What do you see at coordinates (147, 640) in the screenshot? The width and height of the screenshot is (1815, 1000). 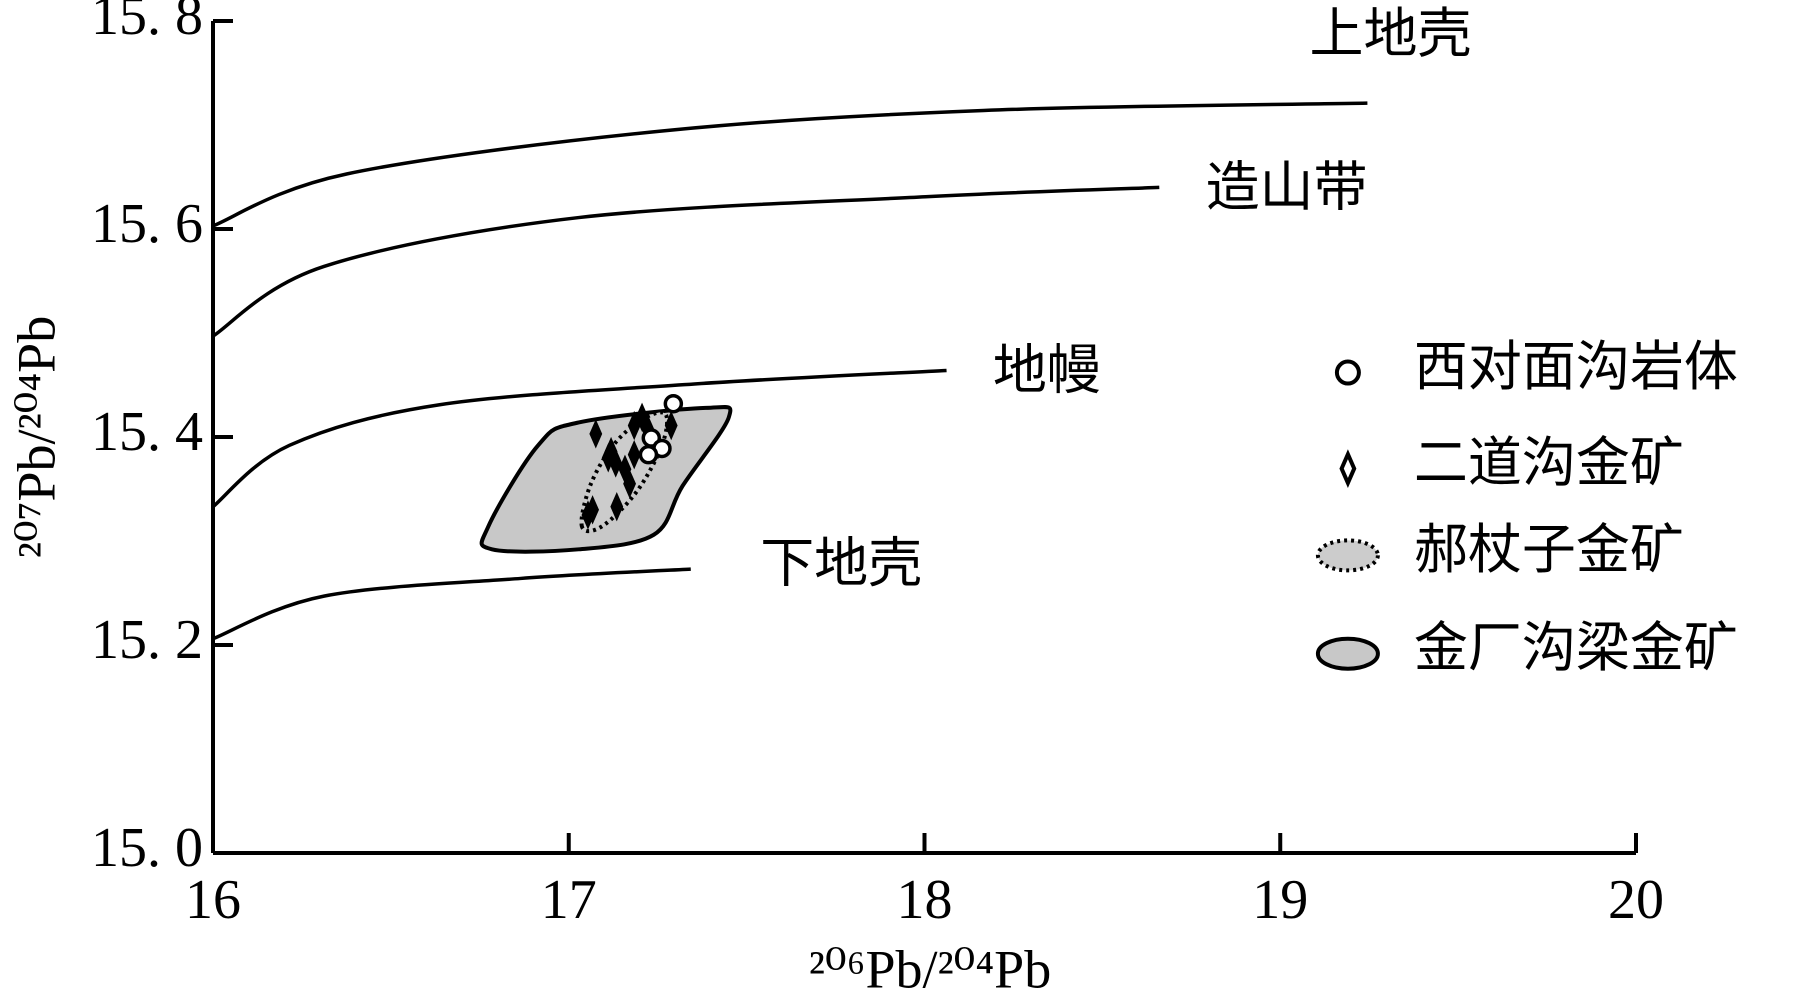 I see `y-tick-label: 15. 2` at bounding box center [147, 640].